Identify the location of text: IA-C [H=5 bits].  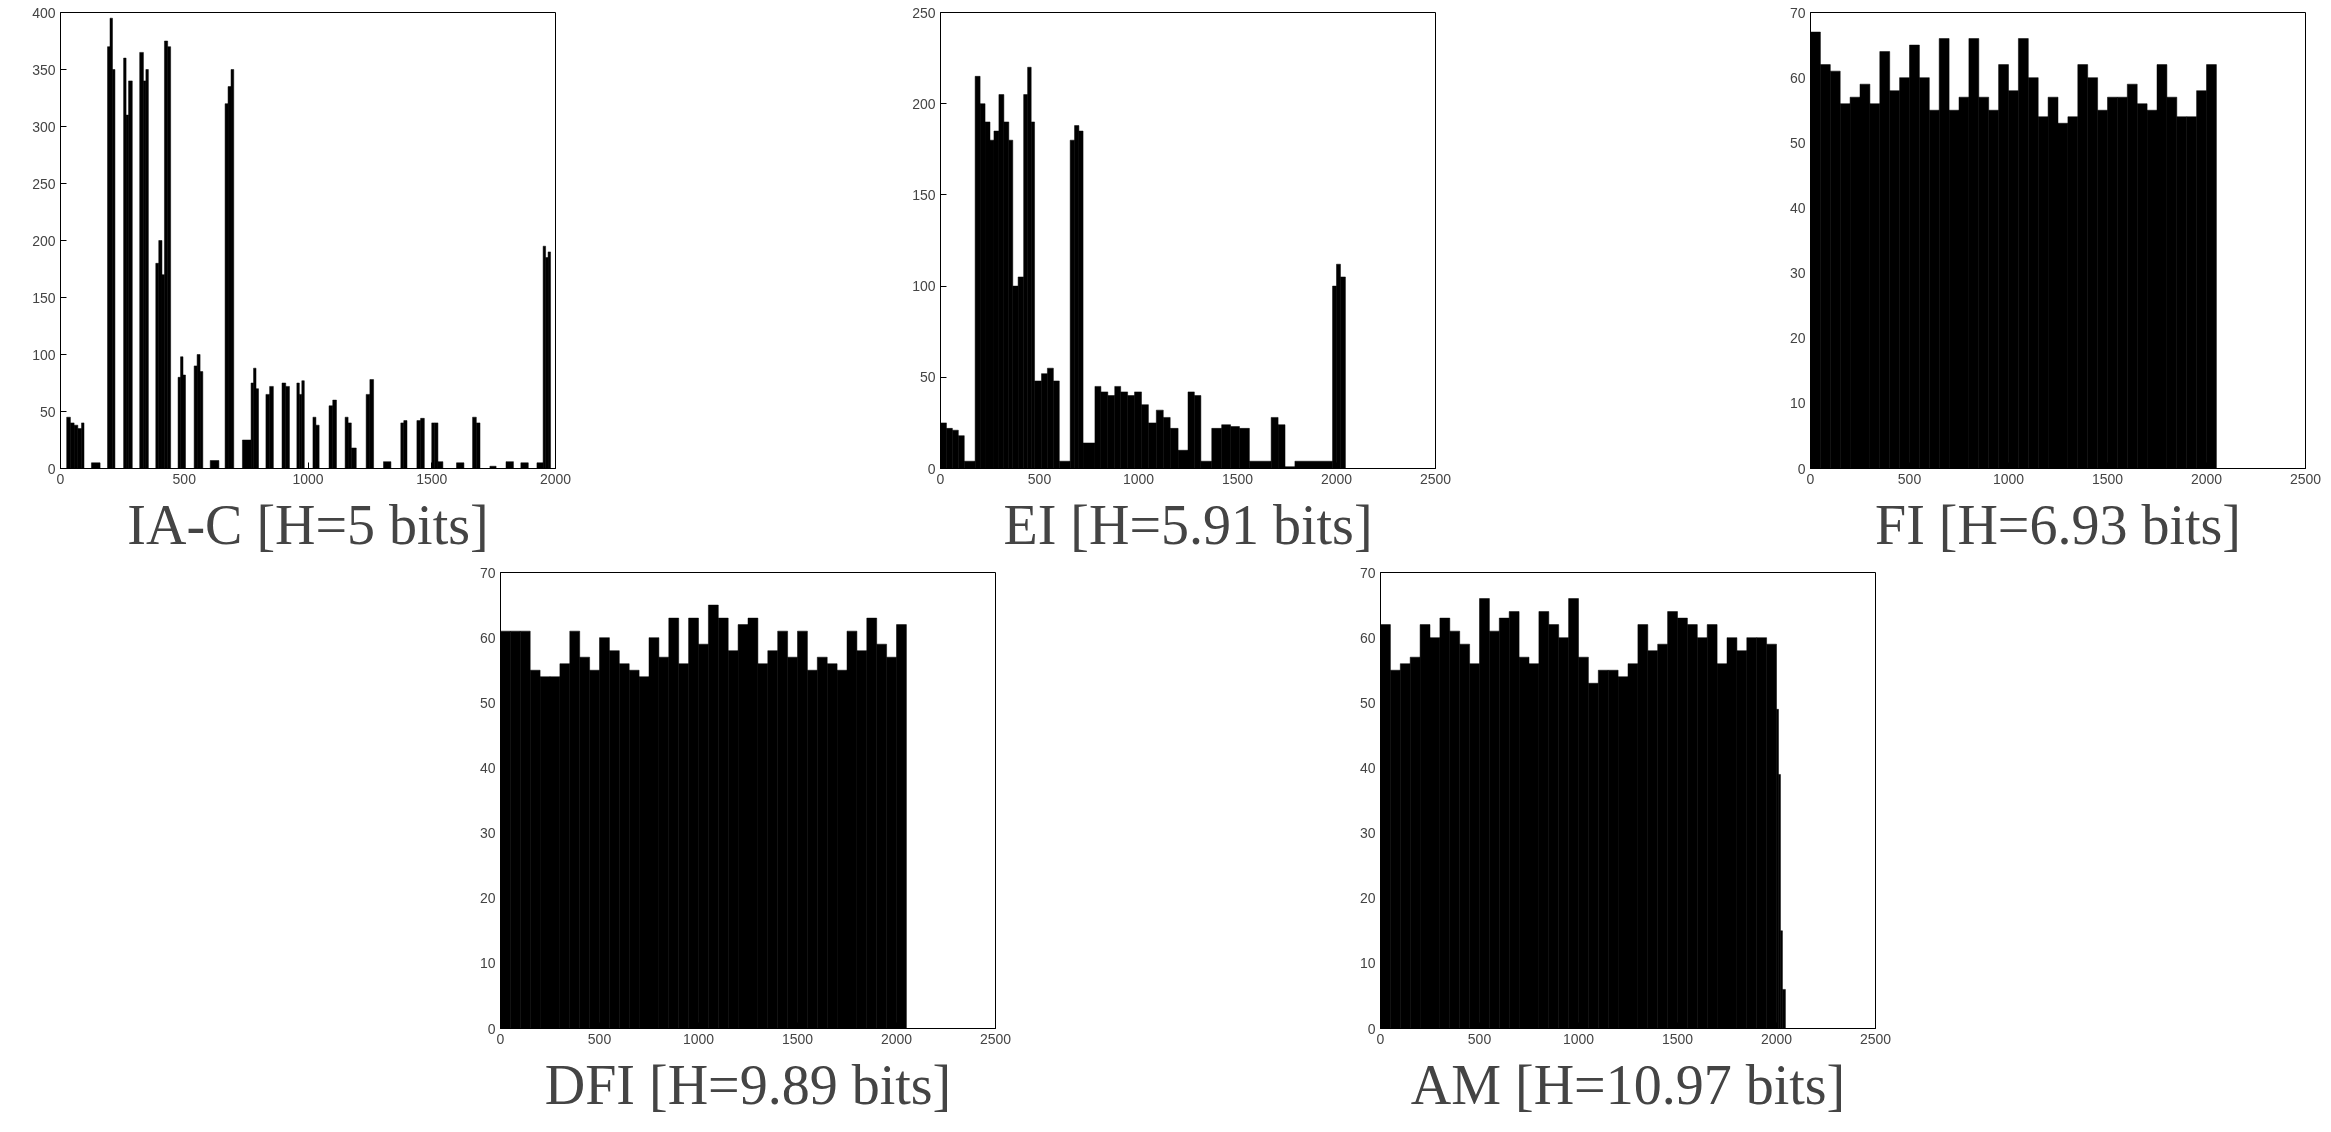
(308, 524).